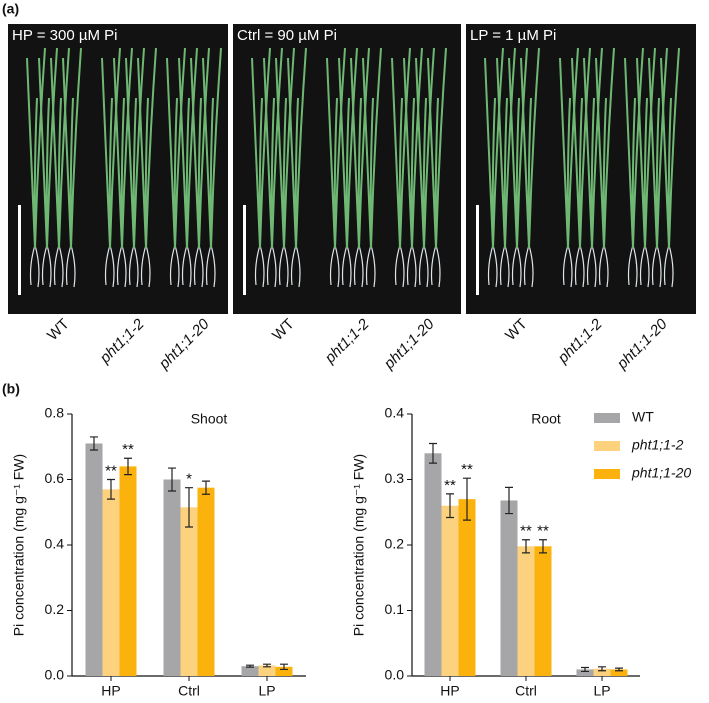 This screenshot has width=709, height=703. Describe the element at coordinates (395, 609) in the screenshot. I see `y-tick-label: 0.1` at that location.